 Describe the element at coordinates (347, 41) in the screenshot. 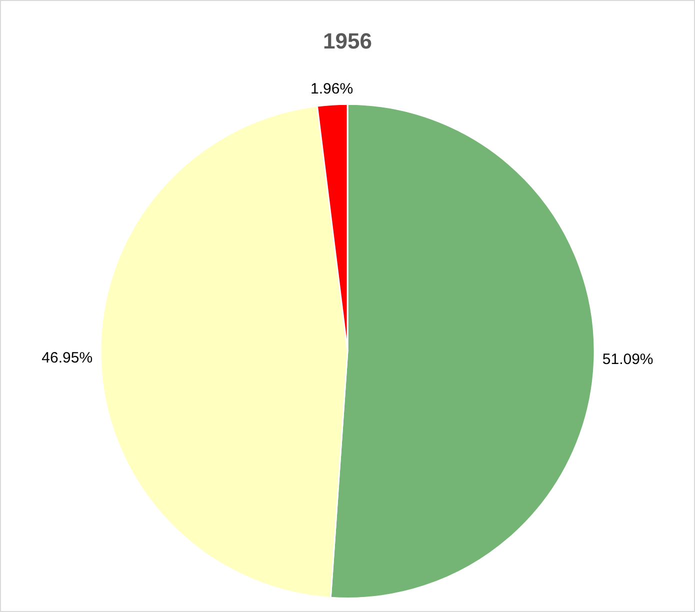

I see `chart-title: 1956` at that location.